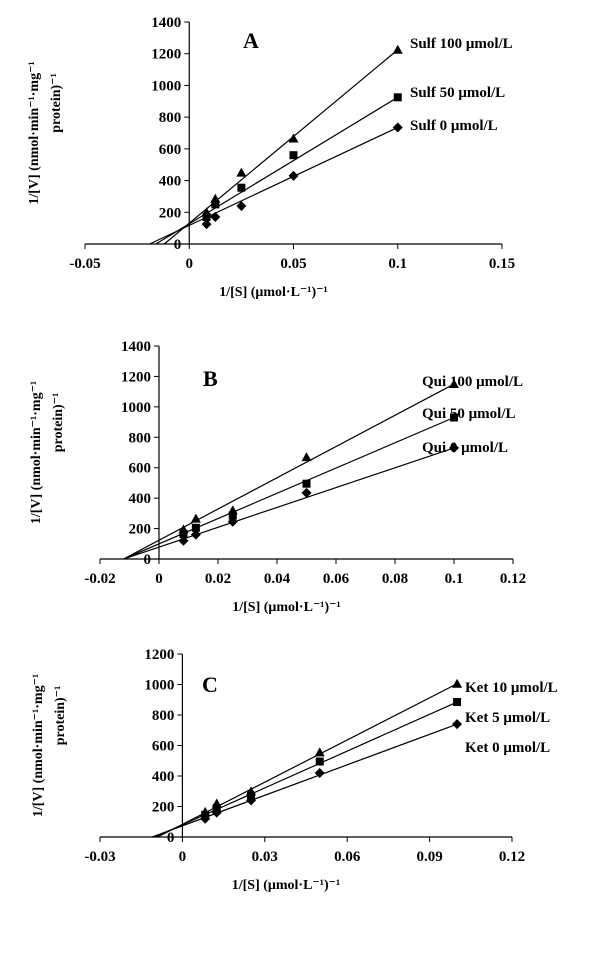 The image size is (598, 964). I want to click on series-label: Ket 10 μmol/L, so click(511, 688).